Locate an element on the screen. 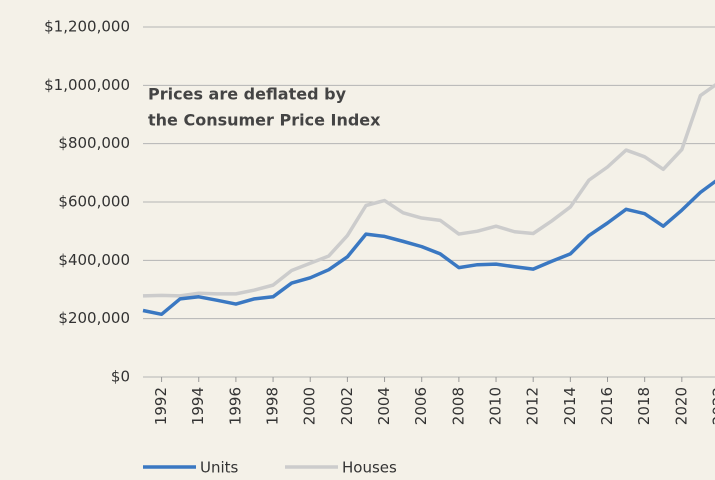 Image resolution: width=715 pixels, height=480 pixels. legend-label: Units is located at coordinates (219, 468).